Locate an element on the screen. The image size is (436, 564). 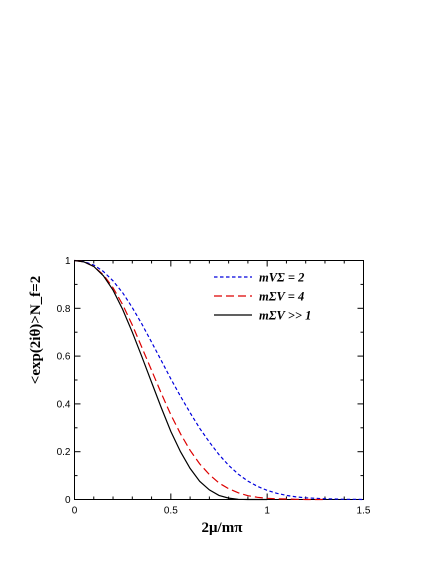
legend-label-1: mVΣ = 2 is located at coordinates (281, 278).